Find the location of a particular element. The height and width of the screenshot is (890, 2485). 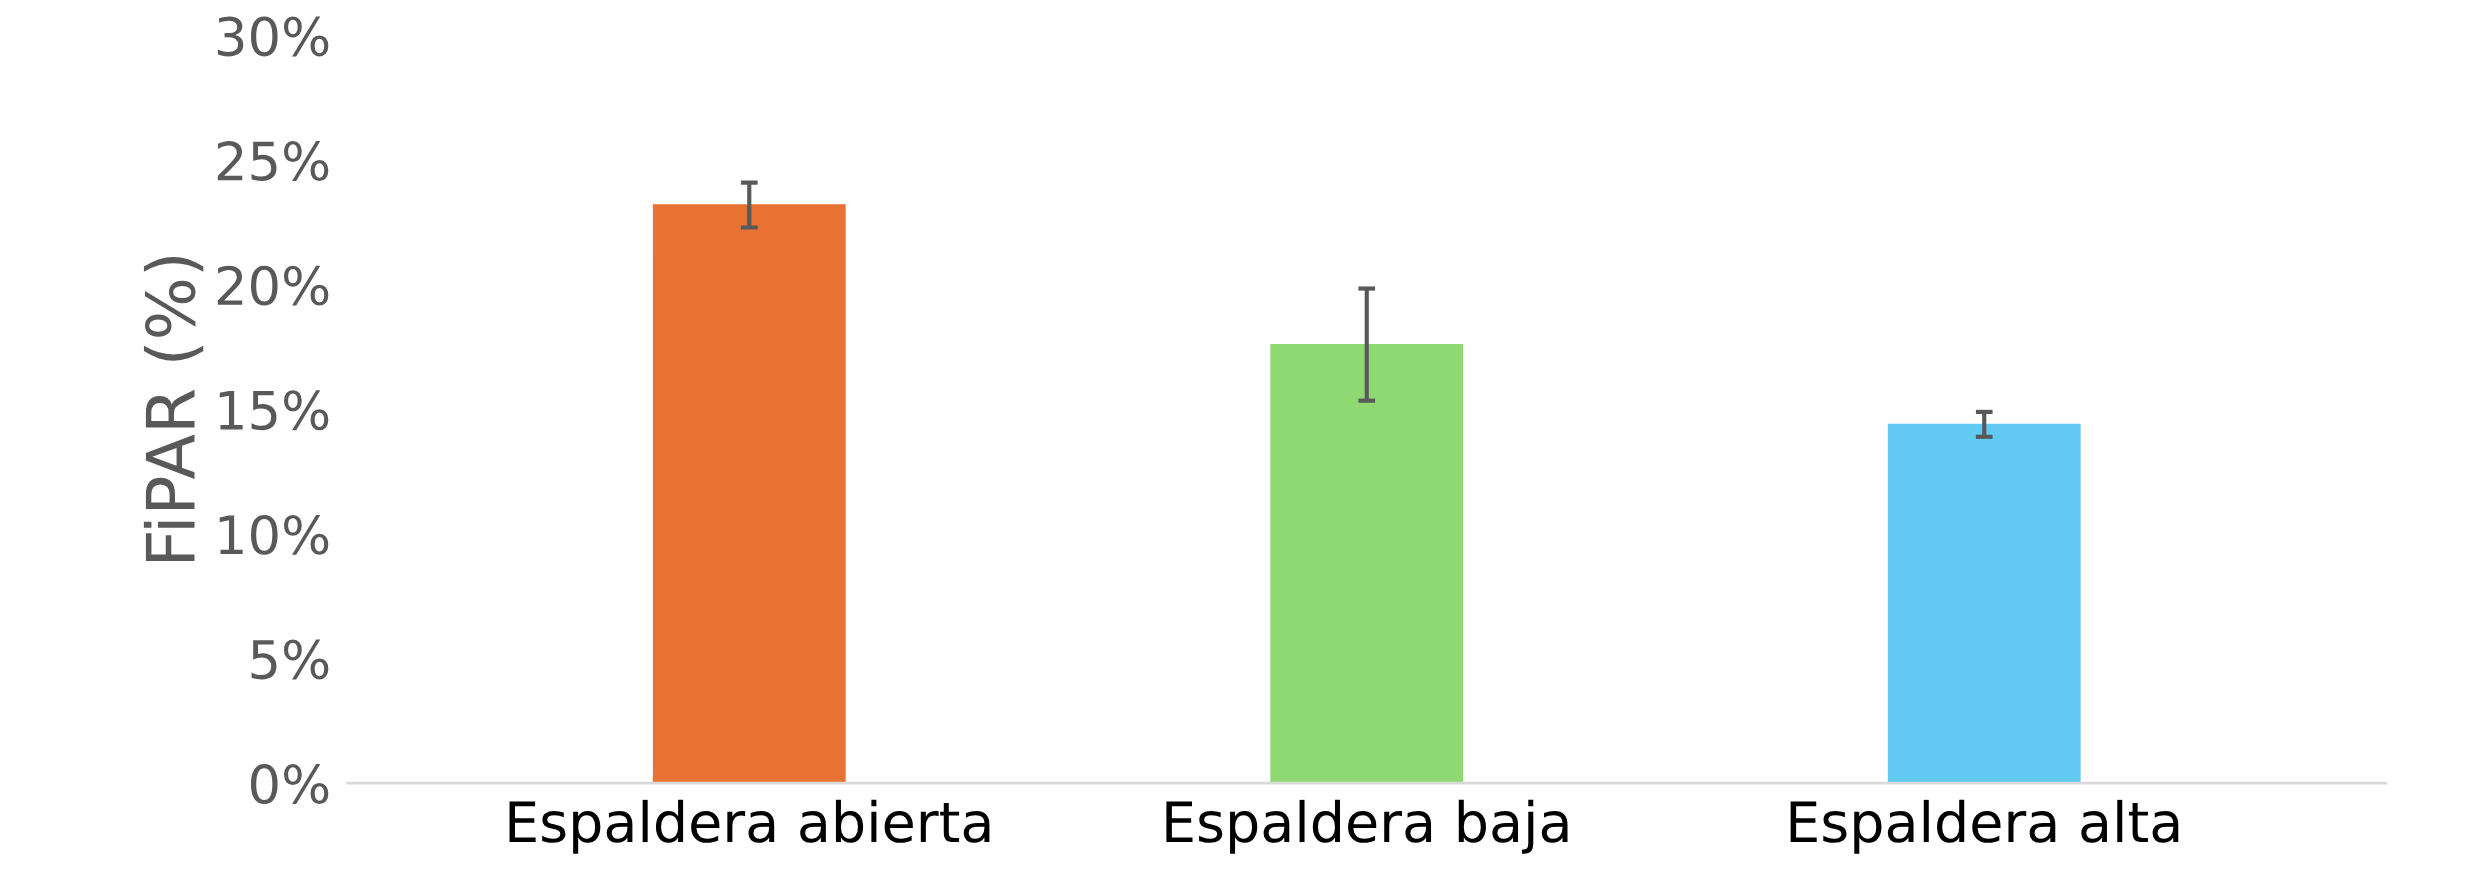

y-tick-label: 5% is located at coordinates (290, 659).